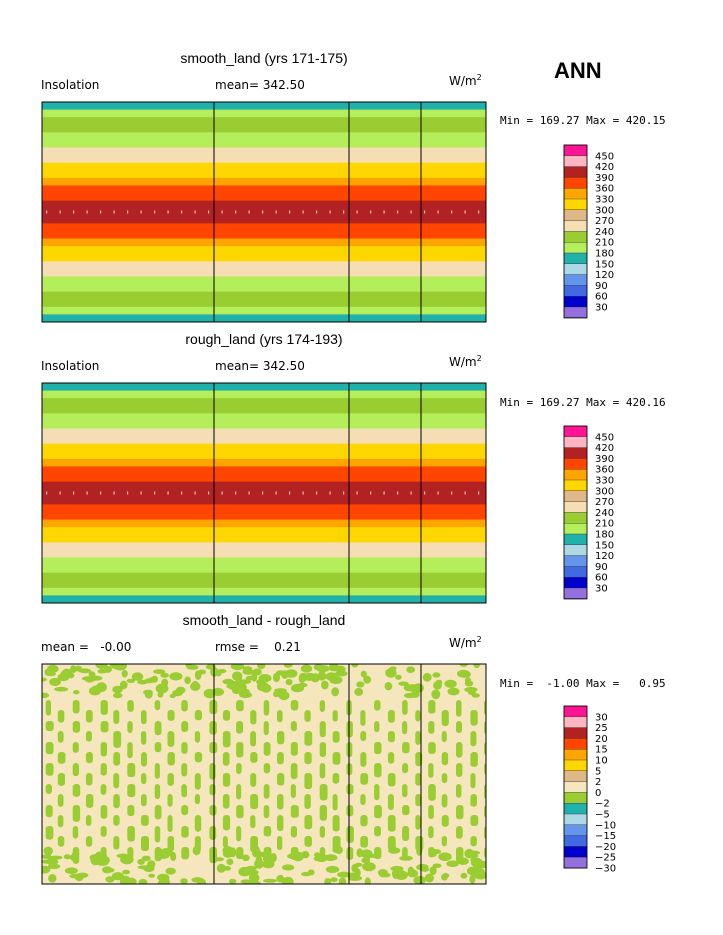  What do you see at coordinates (604, 513) in the screenshot?
I see `legend-tick-label: 240` at bounding box center [604, 513].